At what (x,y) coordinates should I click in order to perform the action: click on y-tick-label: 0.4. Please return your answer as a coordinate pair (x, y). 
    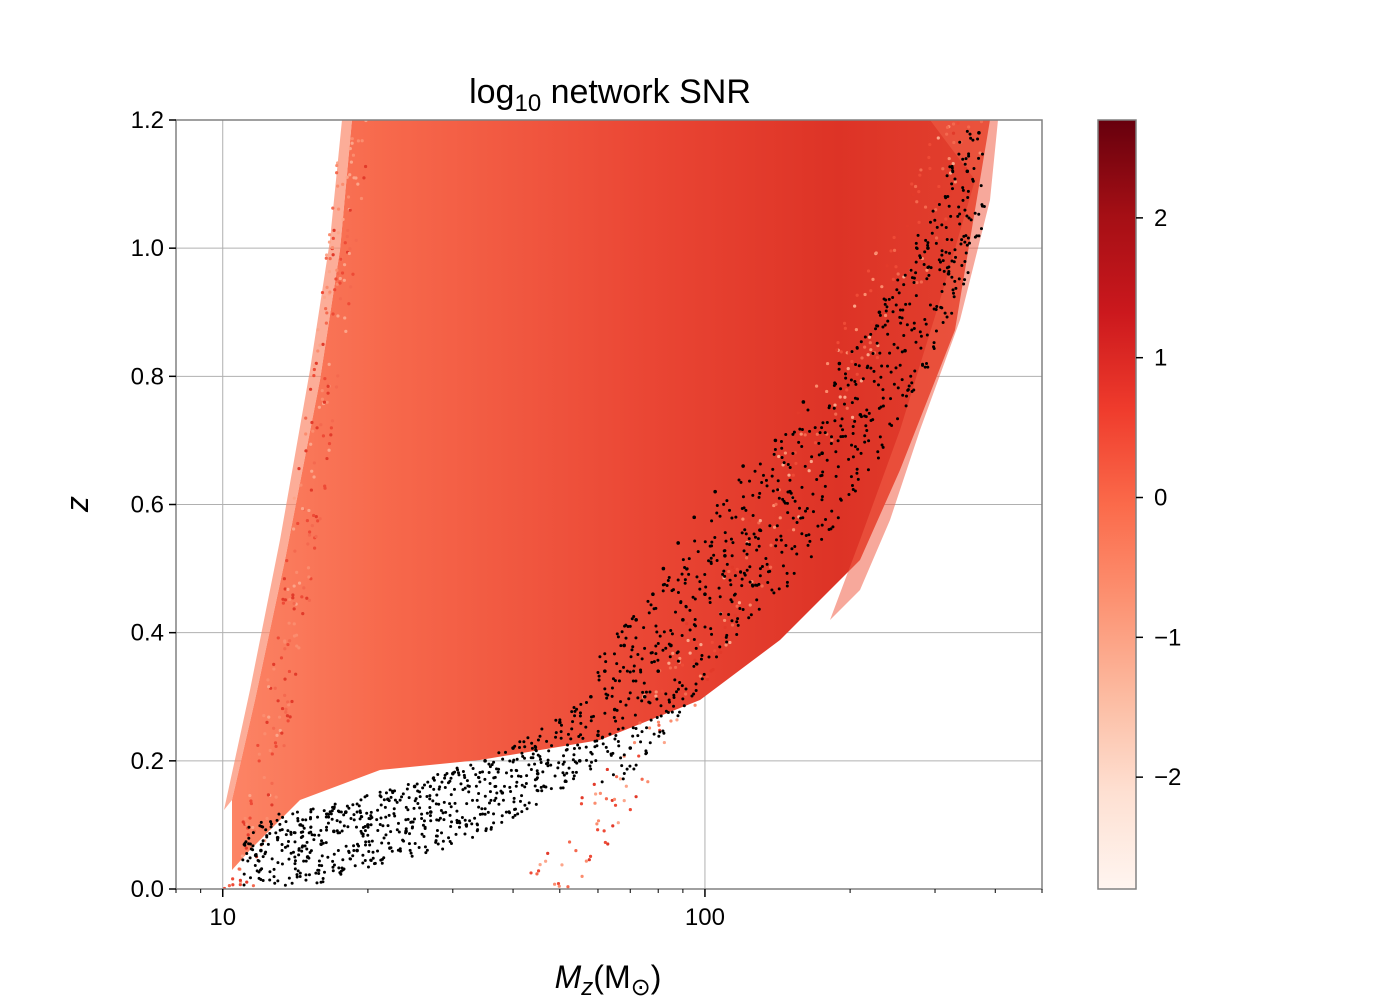
    Looking at the image, I should click on (147, 633).